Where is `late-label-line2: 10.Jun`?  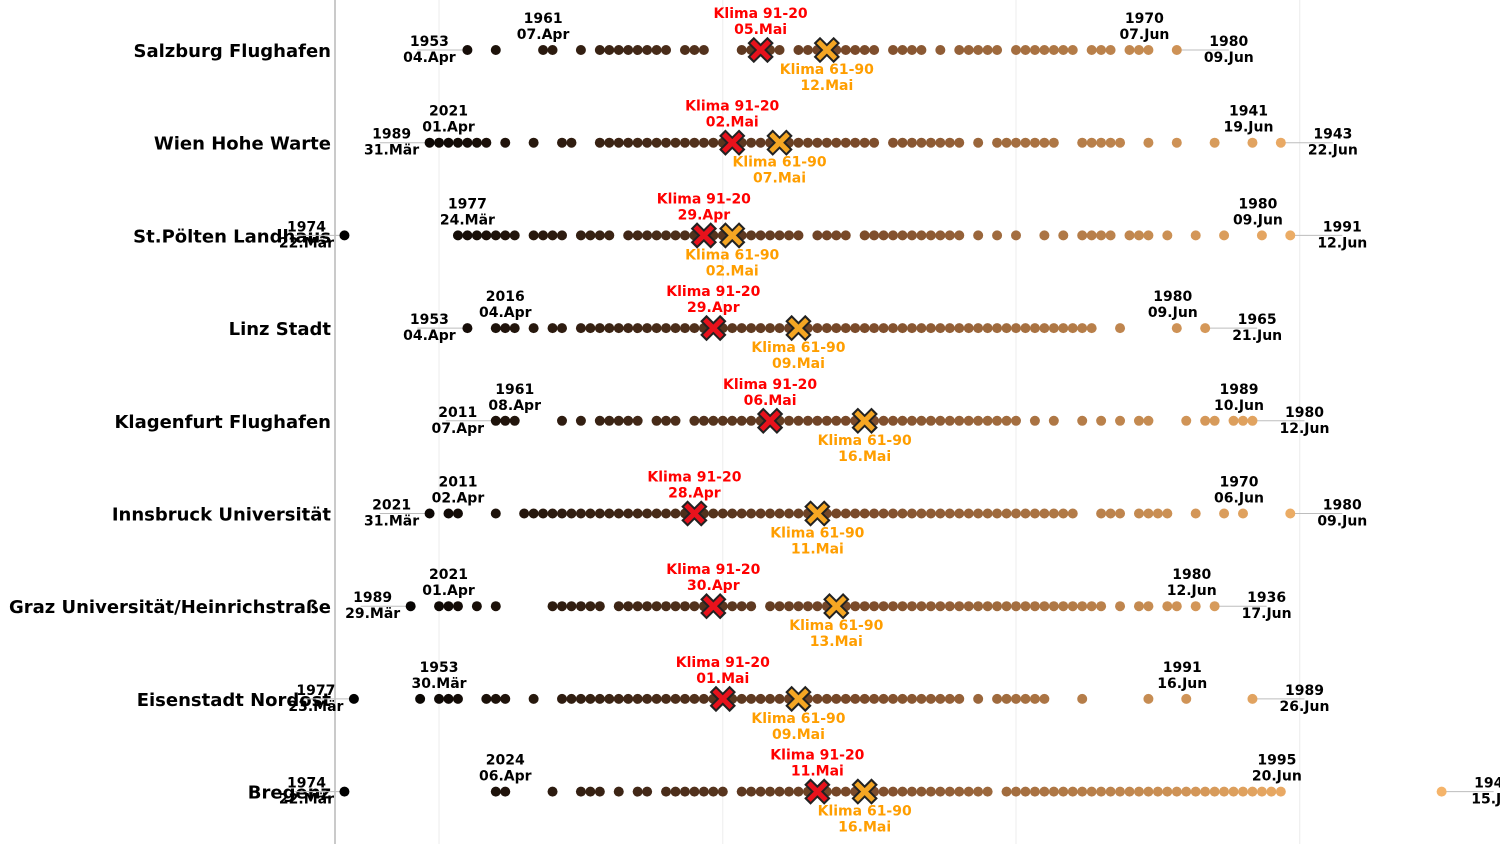
late-label-line2: 10.Jun is located at coordinates (1239, 406).